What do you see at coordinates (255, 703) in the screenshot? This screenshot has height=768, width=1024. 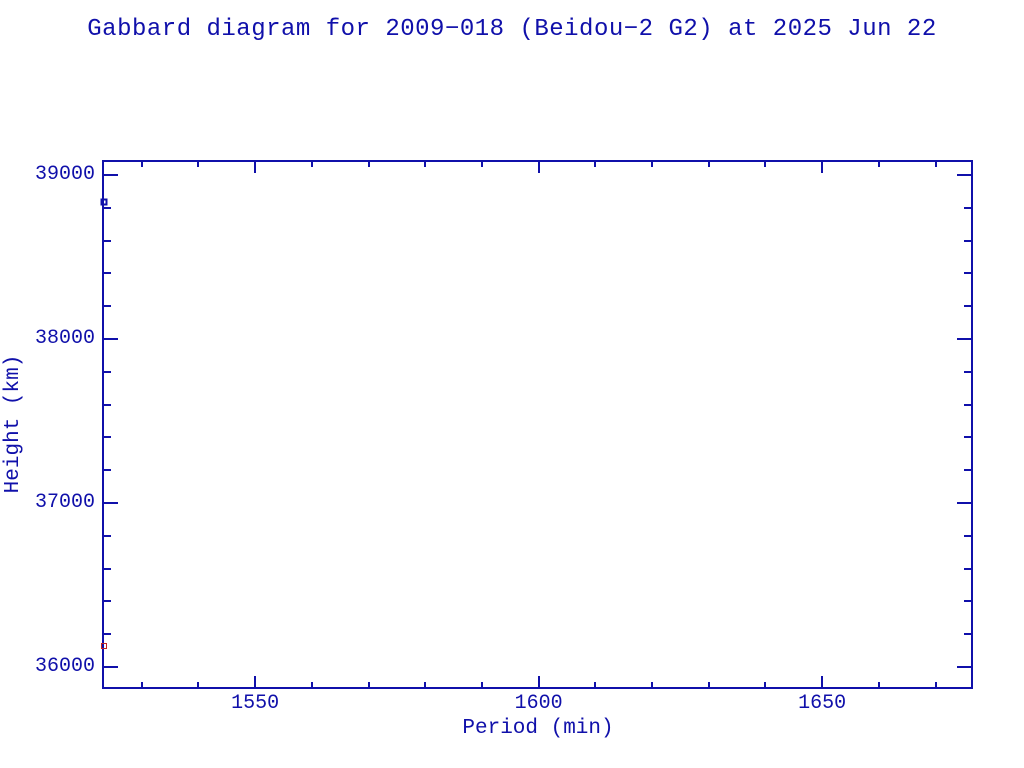 I see `x-tick-label: 1550` at bounding box center [255, 703].